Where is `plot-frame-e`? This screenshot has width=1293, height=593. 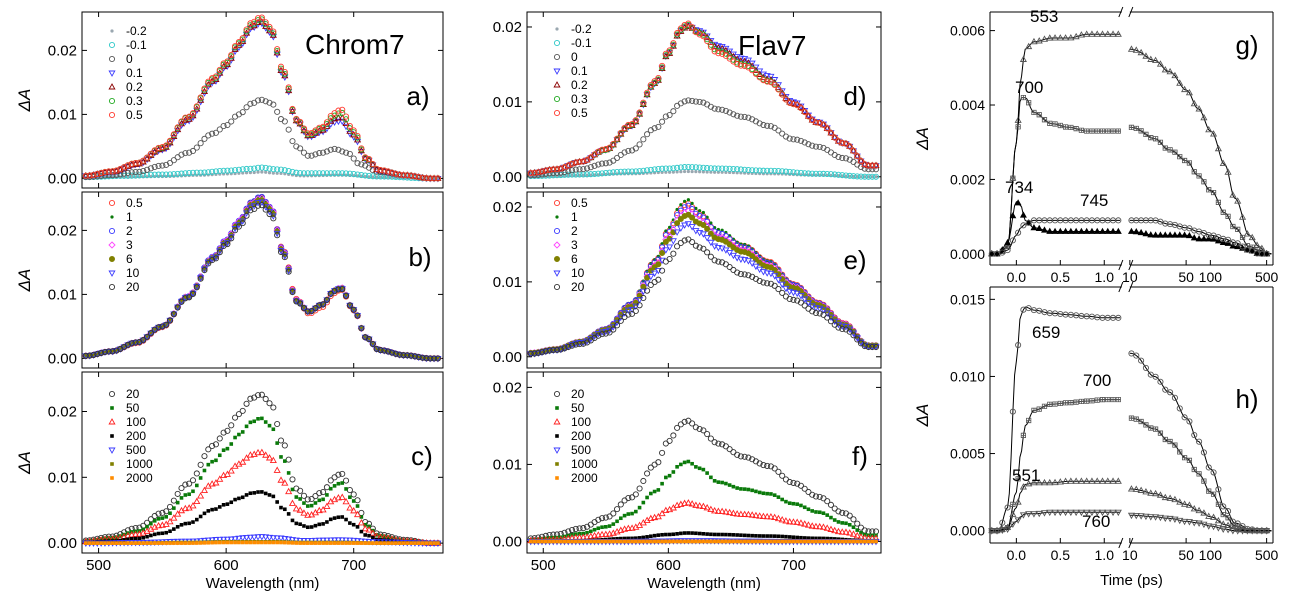
plot-frame-e is located at coordinates (704, 280).